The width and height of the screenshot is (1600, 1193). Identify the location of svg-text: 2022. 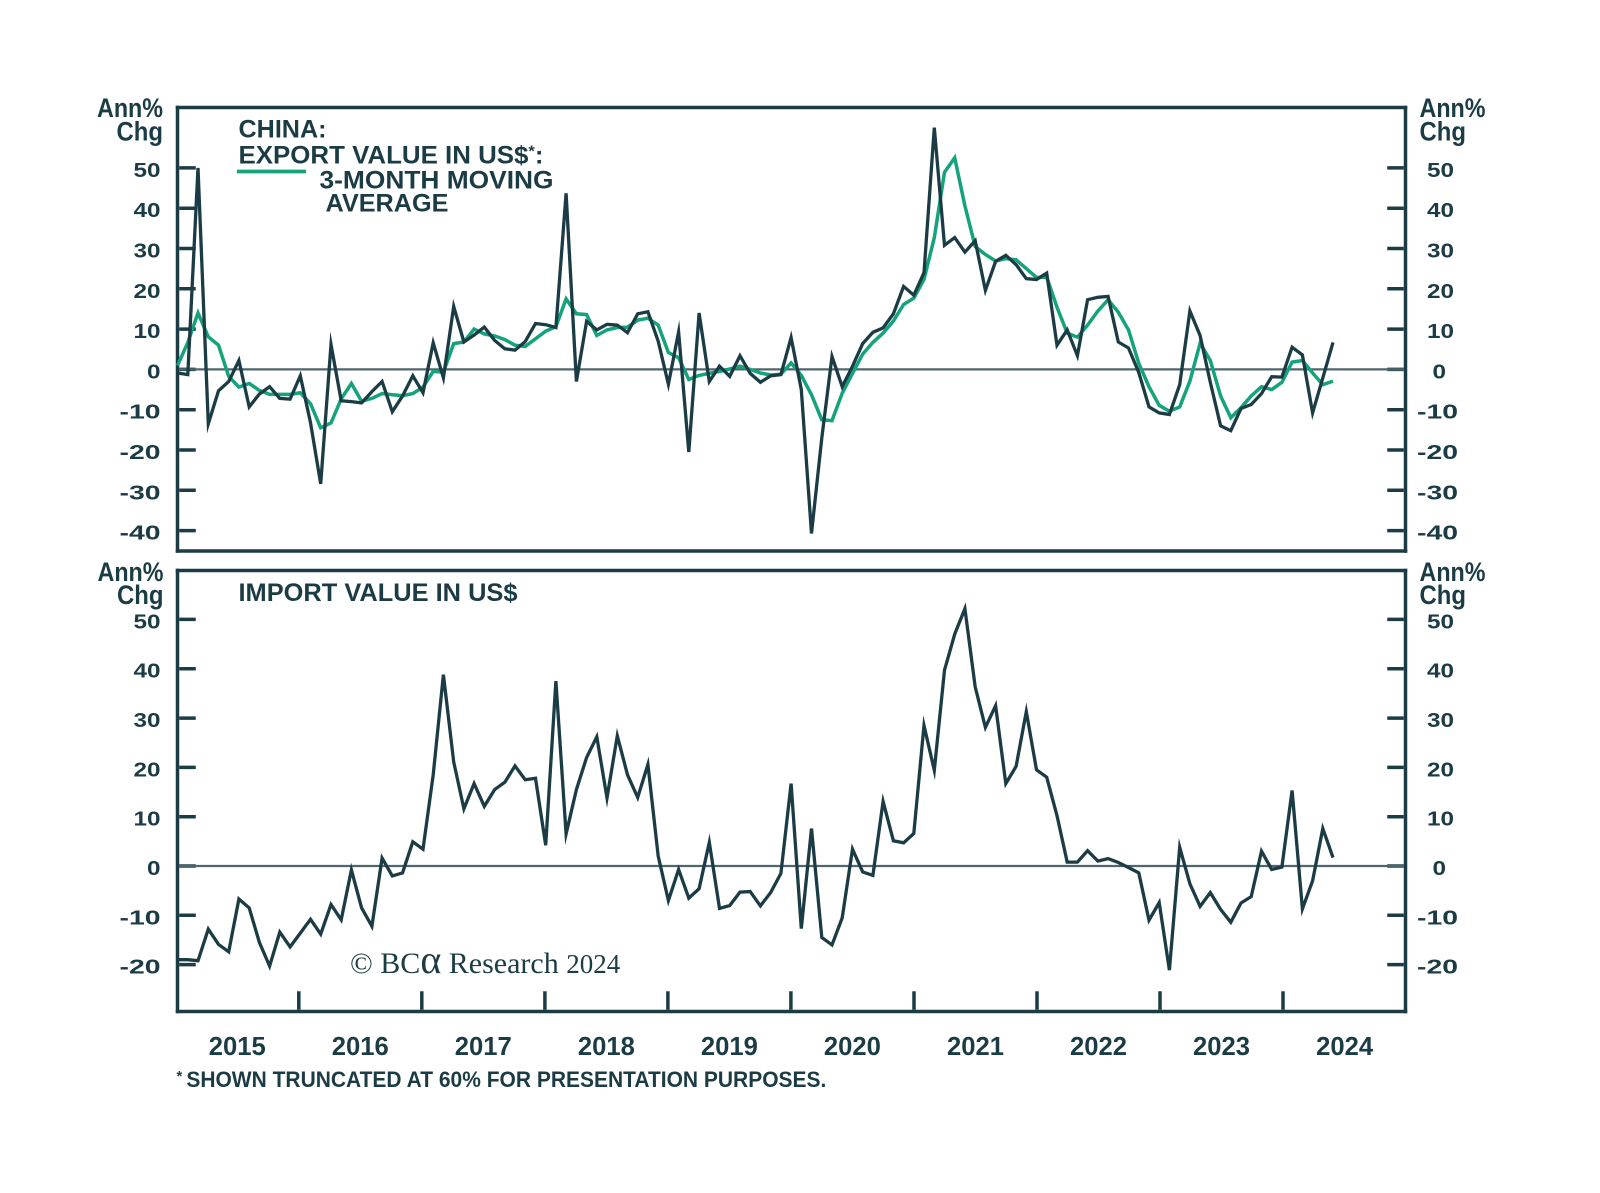
(1098, 1046).